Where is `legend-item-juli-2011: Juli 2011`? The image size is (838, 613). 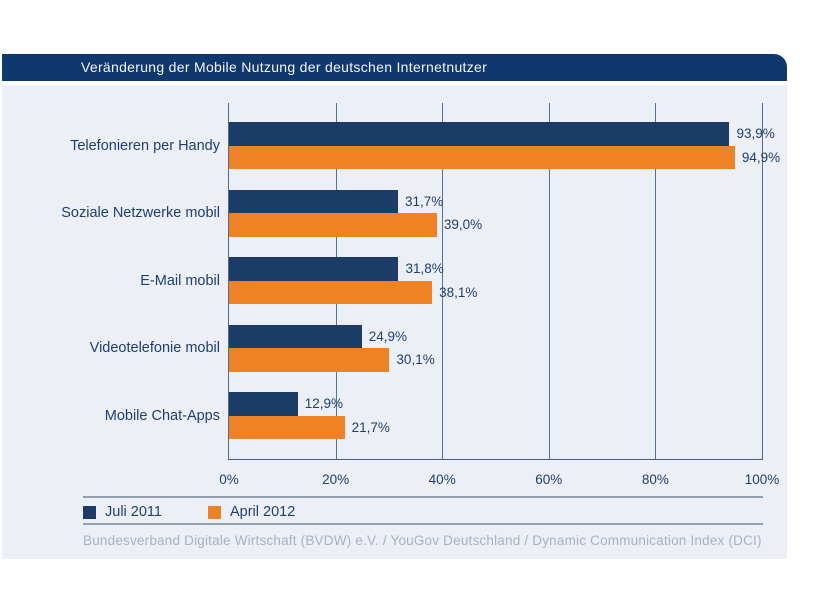
legend-item-juli-2011: Juli 2011 is located at coordinates (122, 512).